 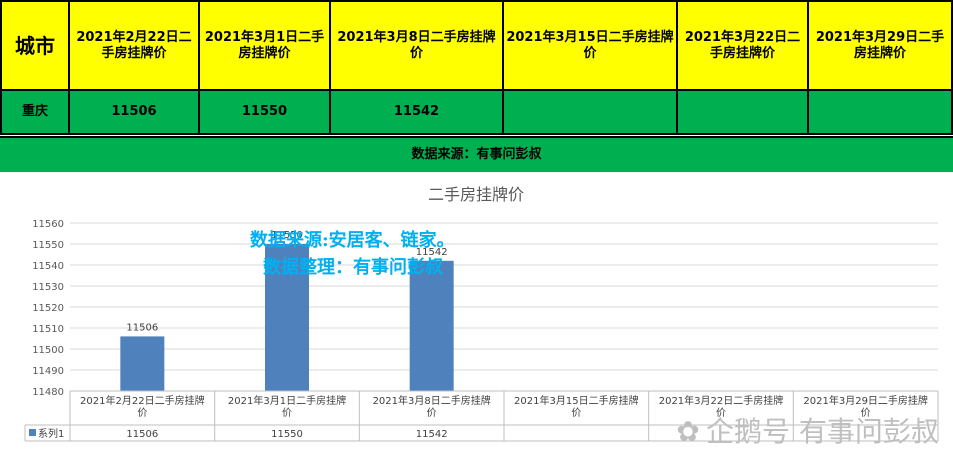 What do you see at coordinates (822, 431) in the screenshot?
I see `brand-text: 企鹅号 有事问彭叔` at bounding box center [822, 431].